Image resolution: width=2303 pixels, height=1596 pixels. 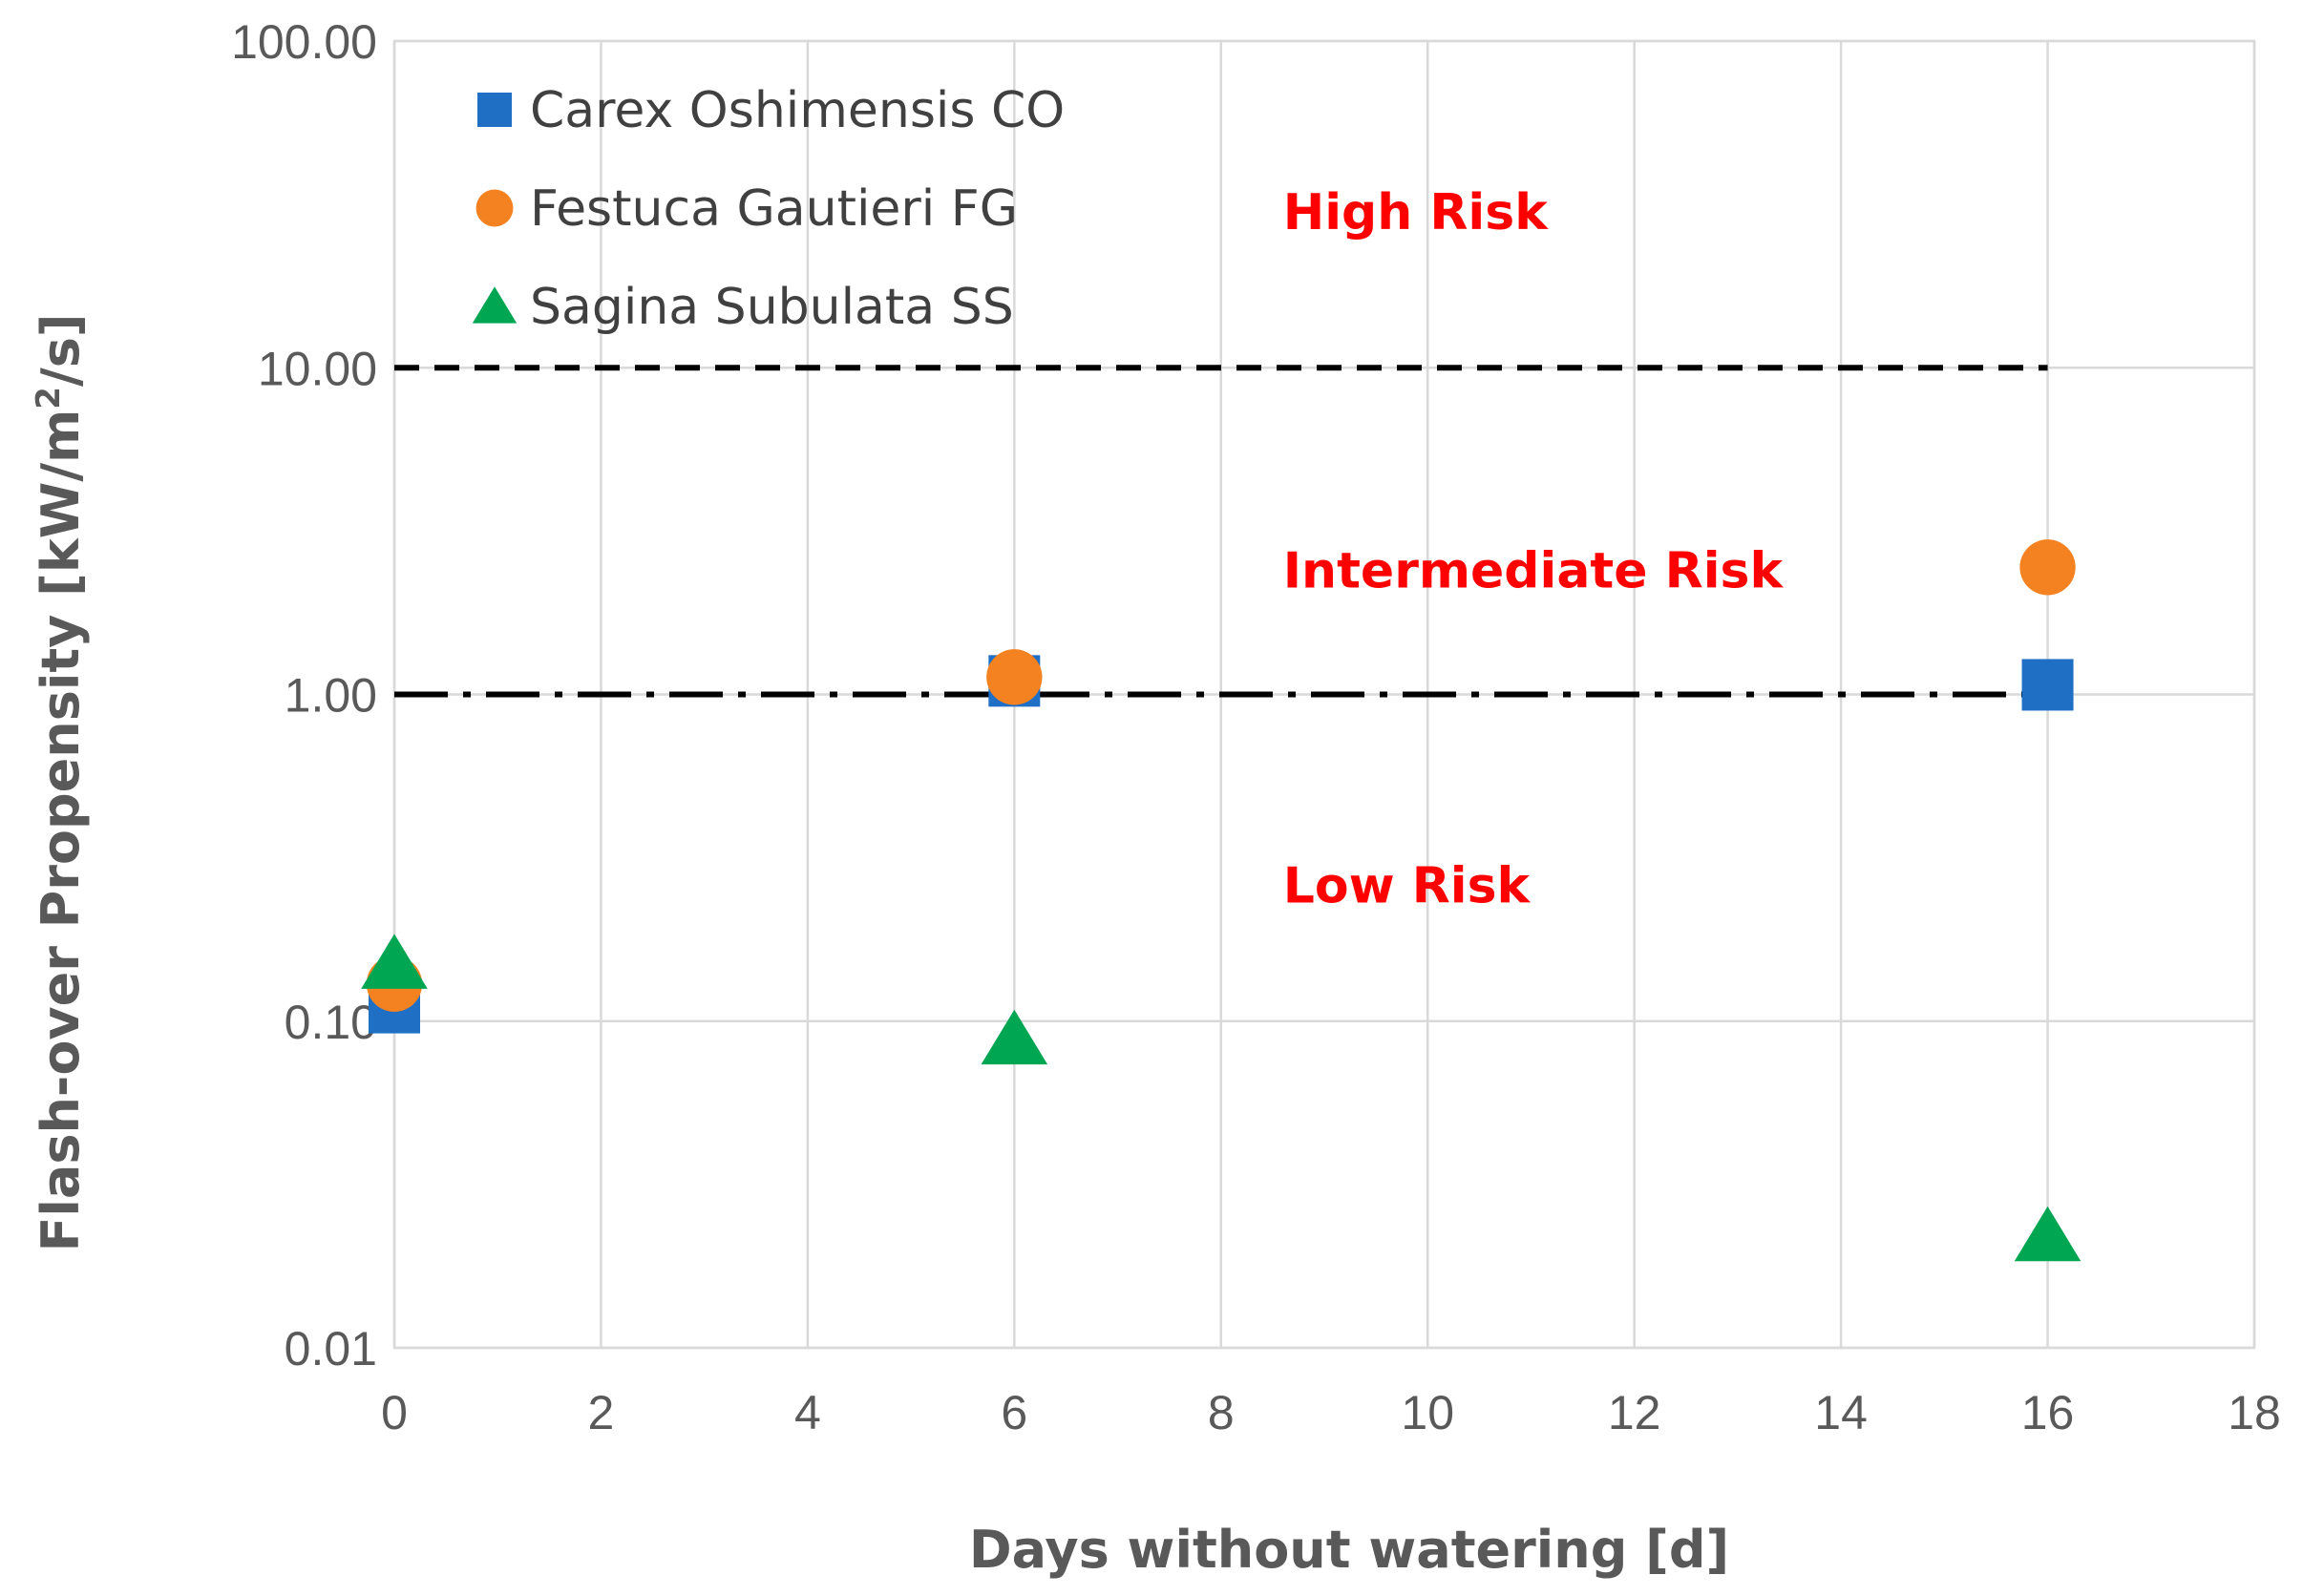 I want to click on x-tick-label: 2, so click(x=601, y=1412).